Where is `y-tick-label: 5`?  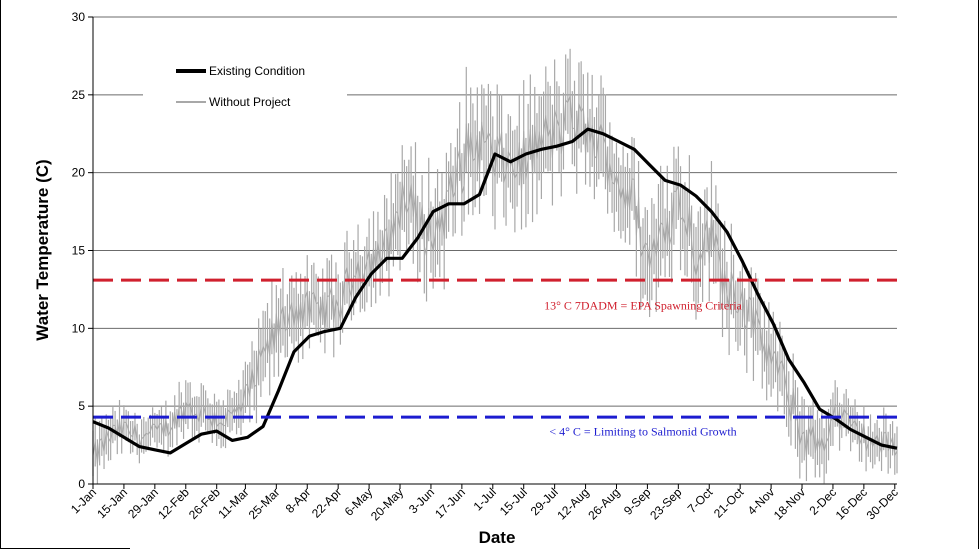
y-tick-label: 5 is located at coordinates (81, 406).